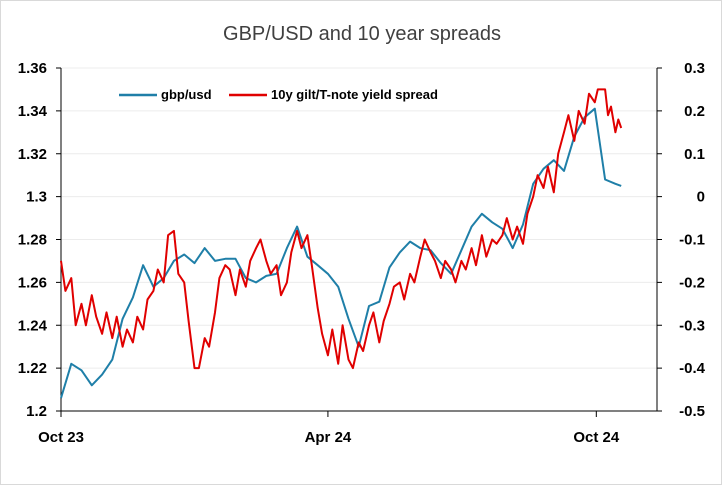 This screenshot has height=485, width=722. What do you see at coordinates (32, 282) in the screenshot?
I see `y-left-tick-label: 1.26` at bounding box center [32, 282].